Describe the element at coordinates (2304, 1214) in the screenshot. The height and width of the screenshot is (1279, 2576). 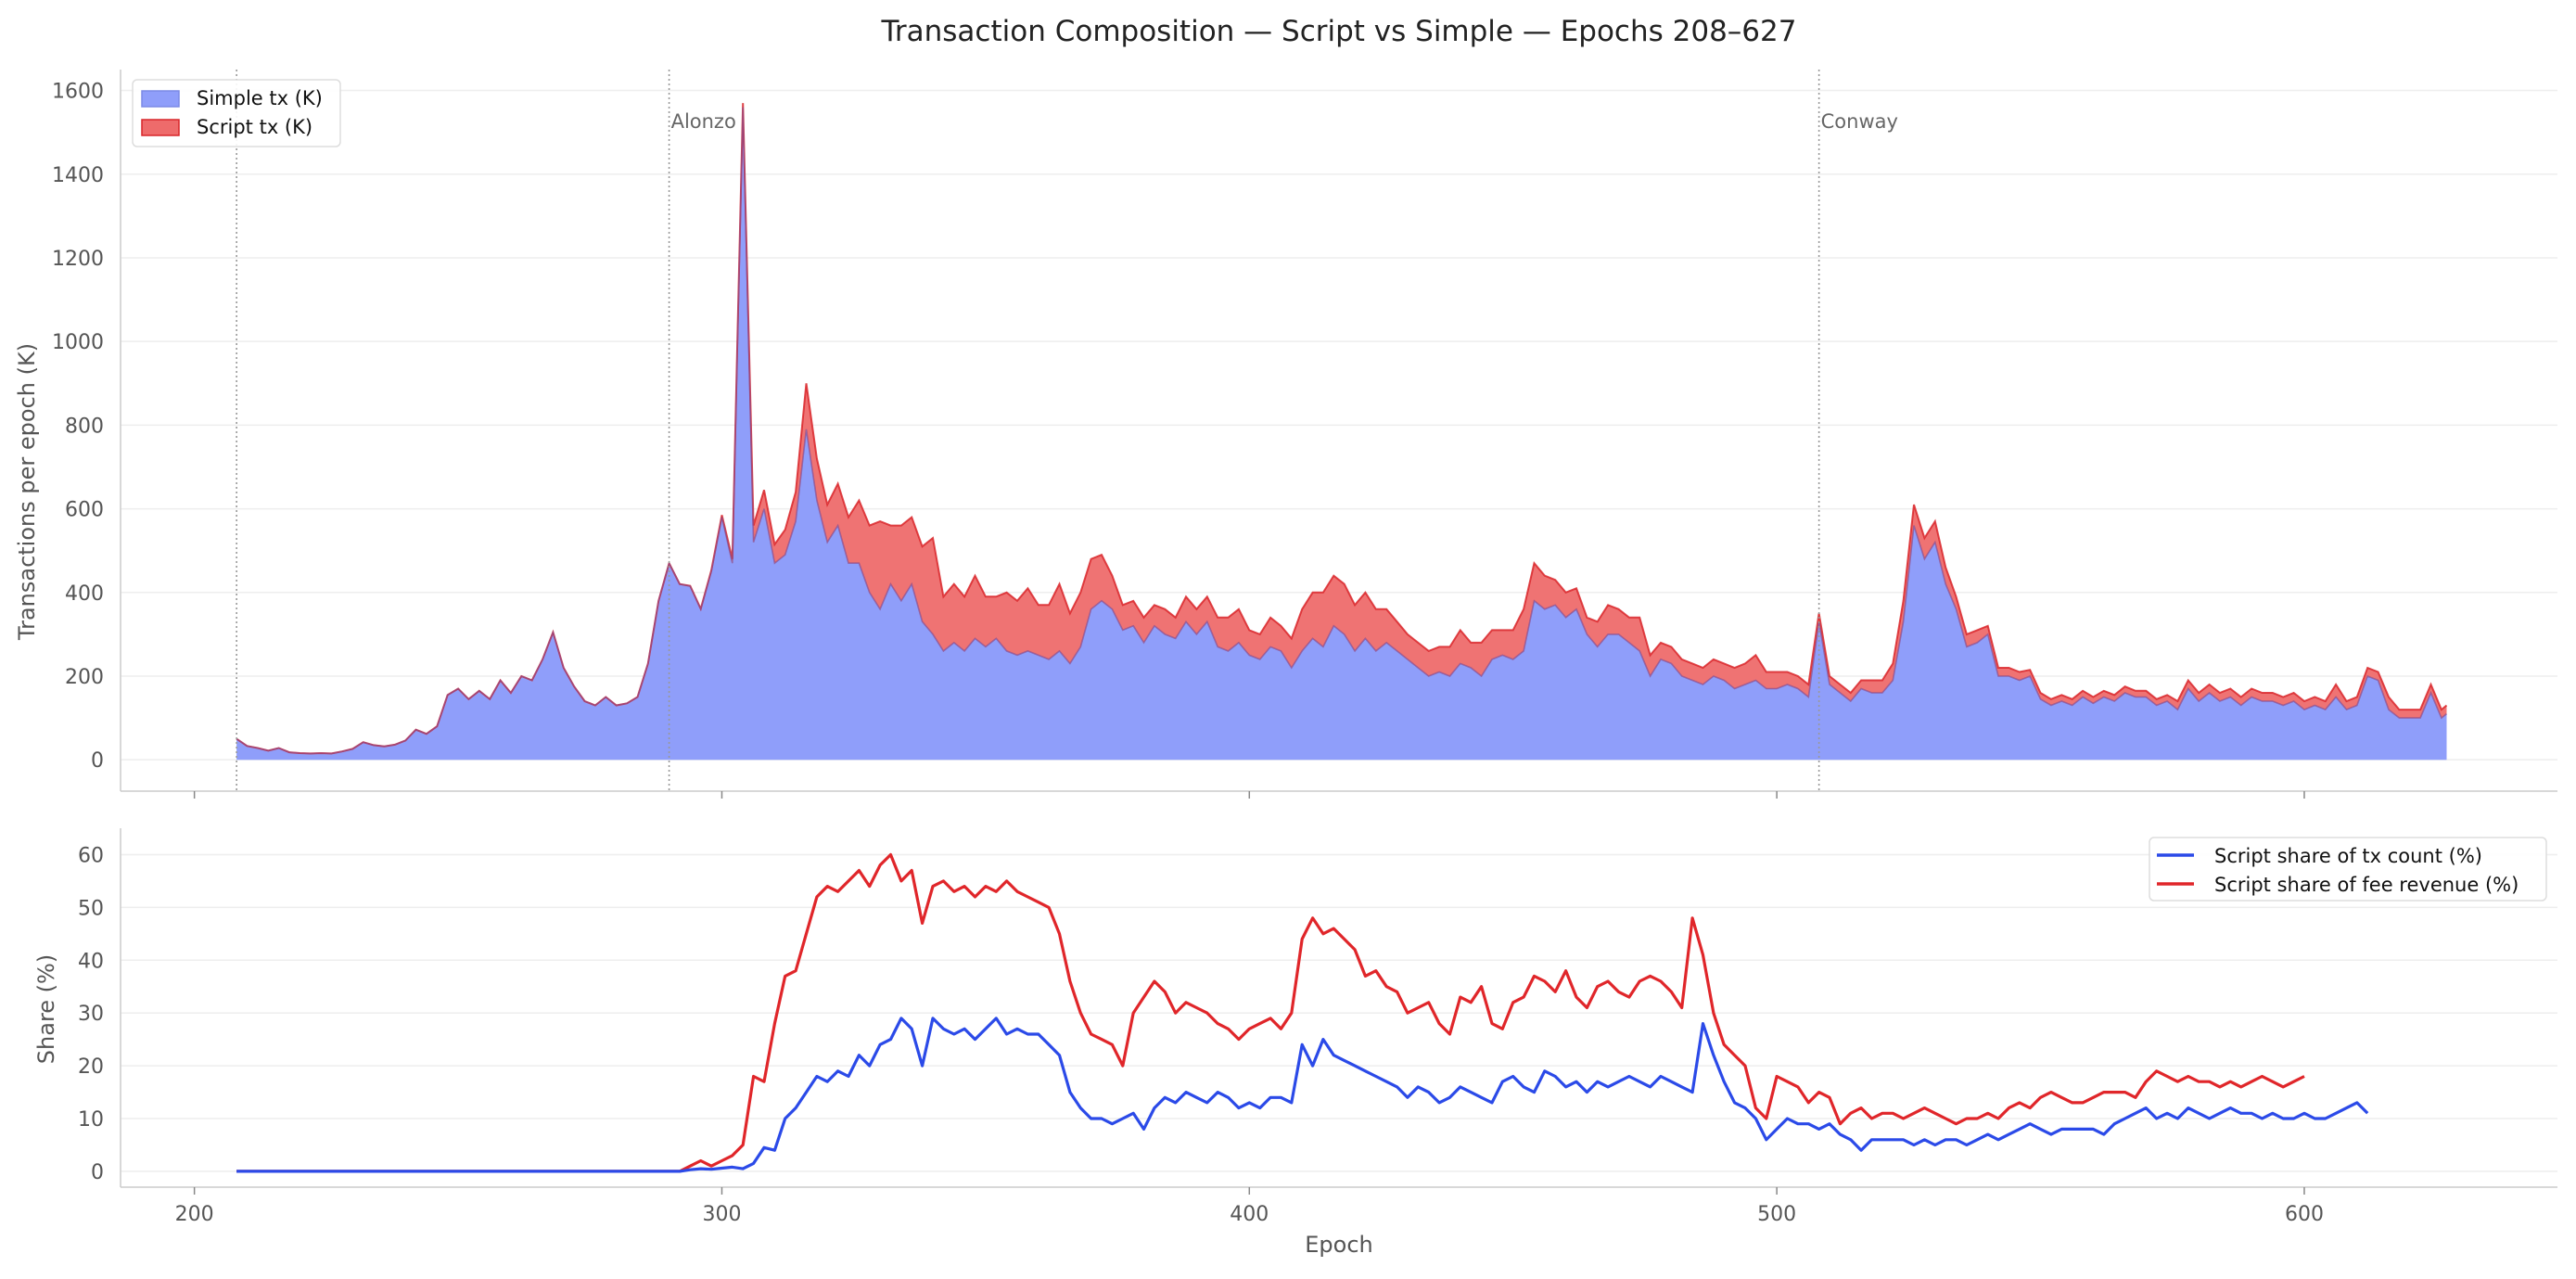
I see `x-tick-label: 600` at that location.